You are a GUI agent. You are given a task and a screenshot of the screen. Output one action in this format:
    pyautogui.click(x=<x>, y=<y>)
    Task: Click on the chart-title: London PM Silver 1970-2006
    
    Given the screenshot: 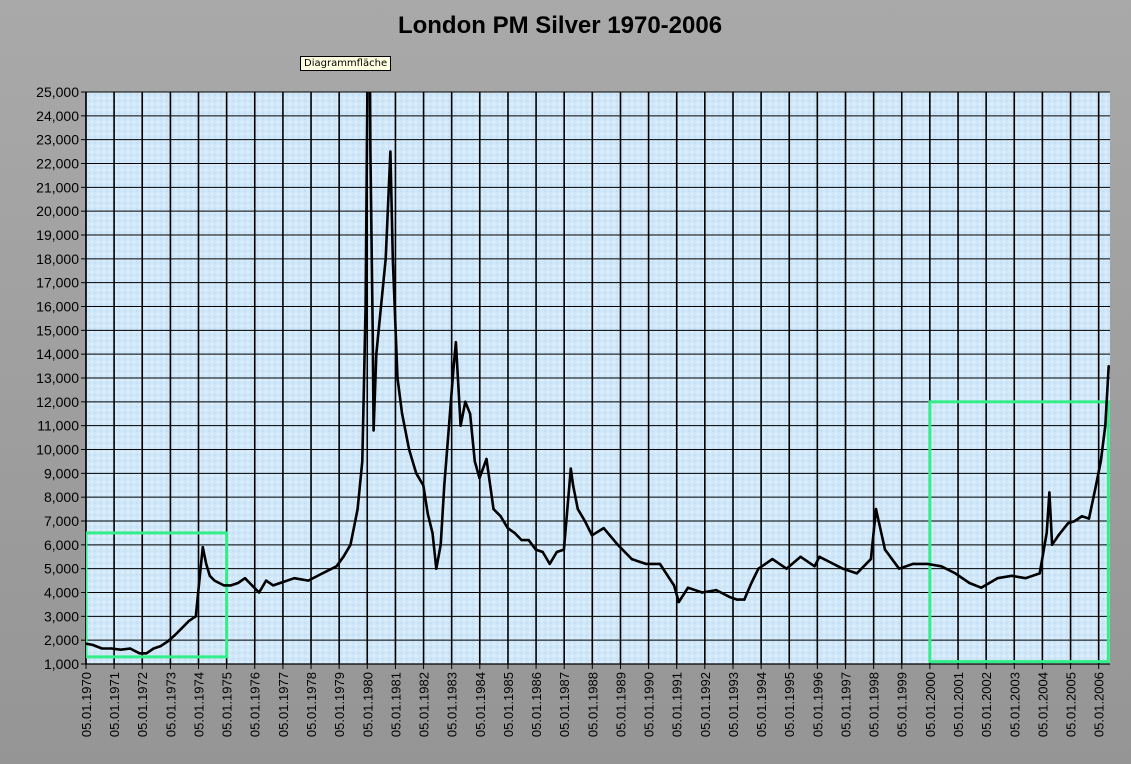 What is the action you would take?
    pyautogui.click(x=560, y=25)
    